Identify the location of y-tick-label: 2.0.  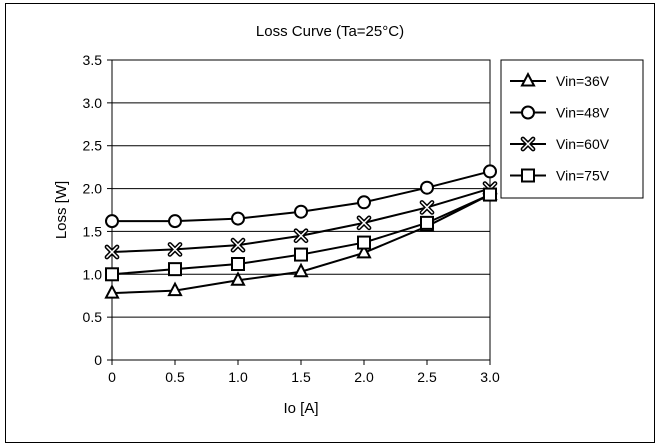
(93, 189).